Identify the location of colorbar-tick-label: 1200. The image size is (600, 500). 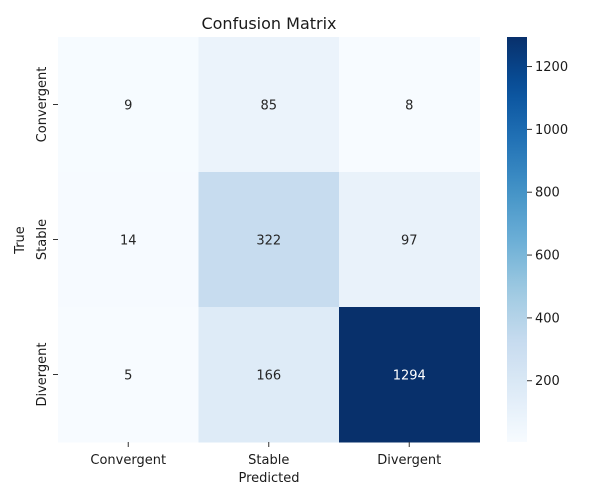
(551, 67).